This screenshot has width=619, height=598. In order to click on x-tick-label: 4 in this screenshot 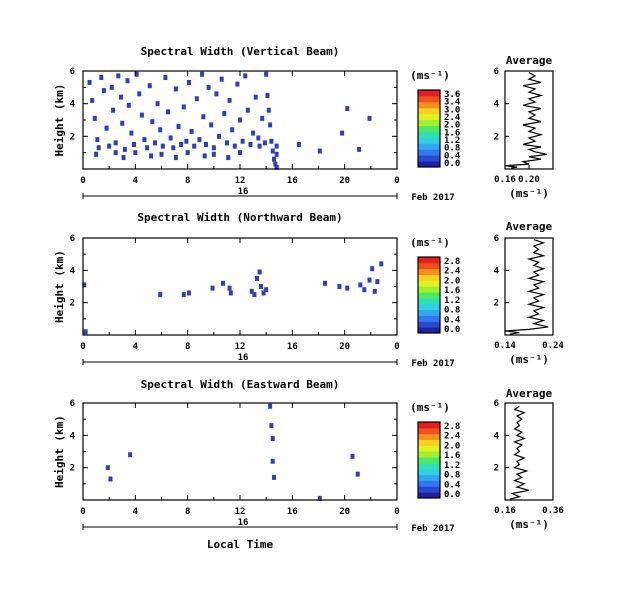, I will do `click(136, 347)`.